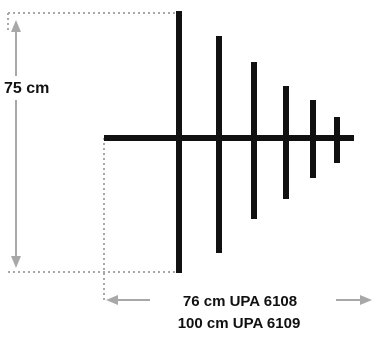 The width and height of the screenshot is (374, 338). Describe the element at coordinates (112, 300) in the screenshot. I see `width-arrow-left-head` at that location.